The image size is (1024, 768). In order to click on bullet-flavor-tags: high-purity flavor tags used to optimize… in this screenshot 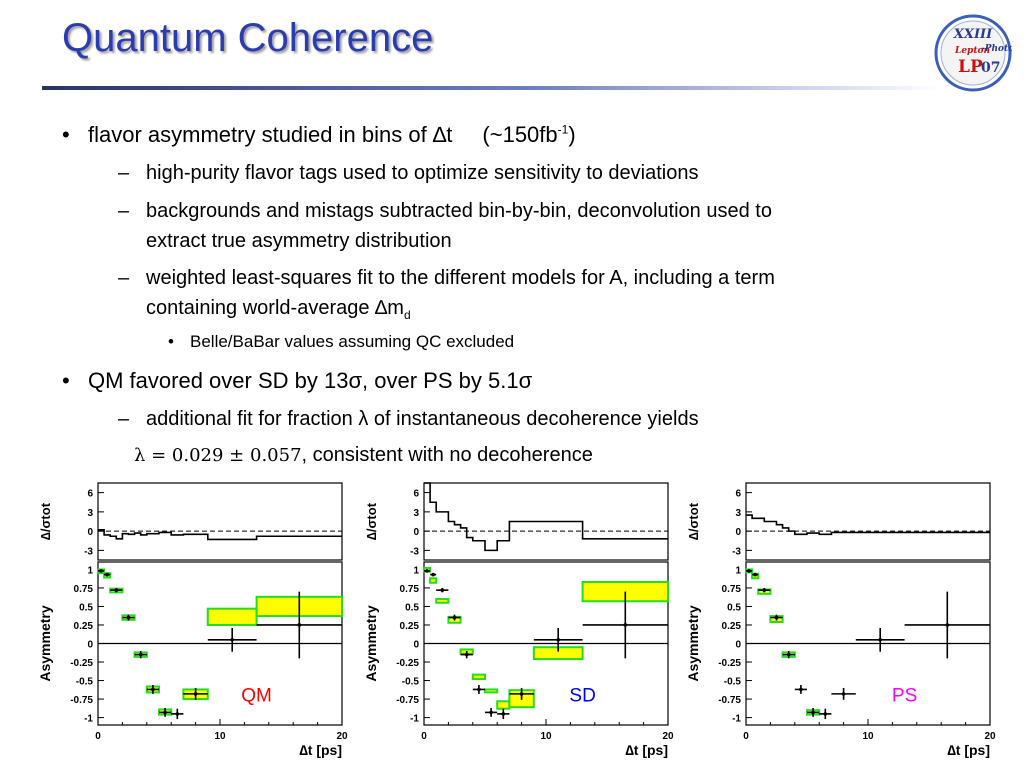, I will do `click(422, 173)`.